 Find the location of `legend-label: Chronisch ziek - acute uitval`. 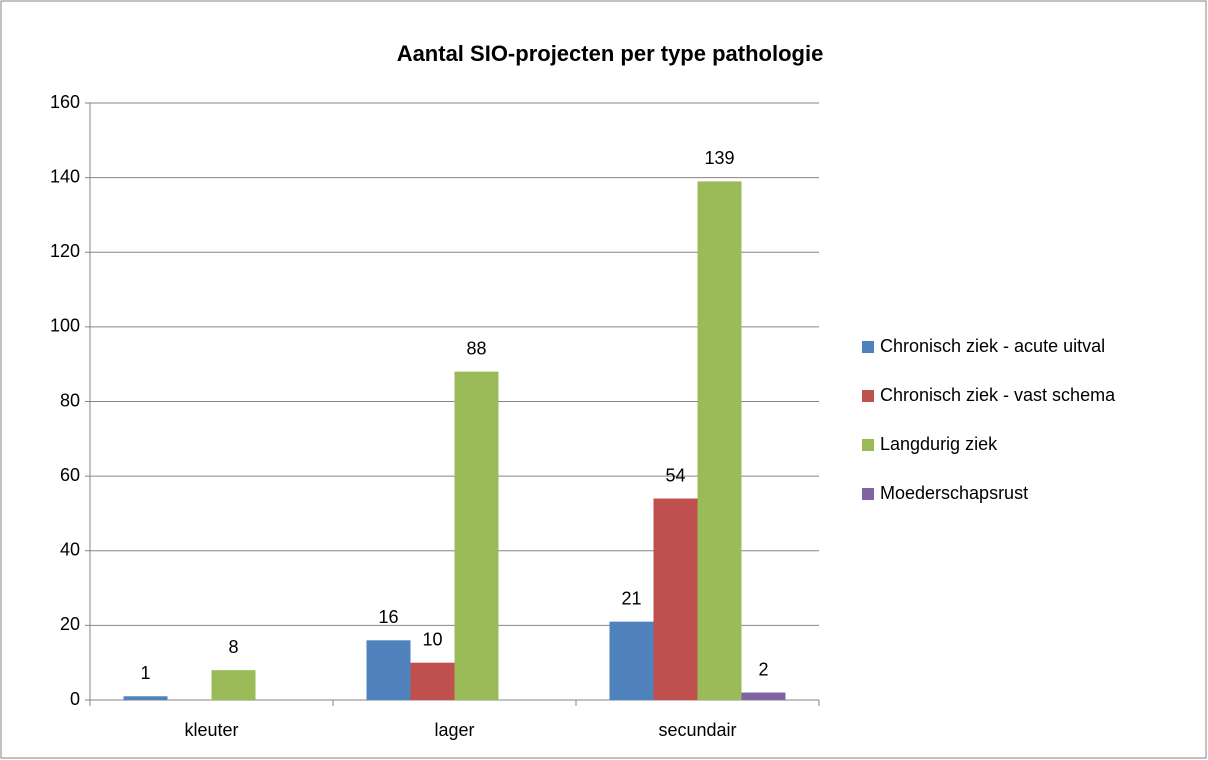

legend-label: Chronisch ziek - acute uitval is located at coordinates (992, 346).